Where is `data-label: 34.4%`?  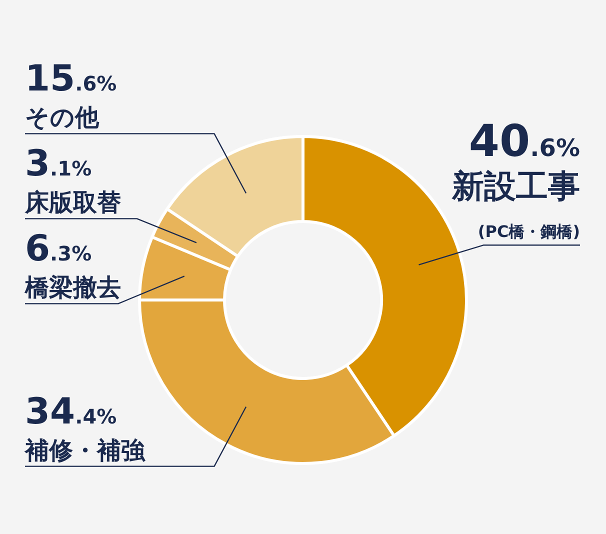 data-label: 34.4% is located at coordinates (71, 411).